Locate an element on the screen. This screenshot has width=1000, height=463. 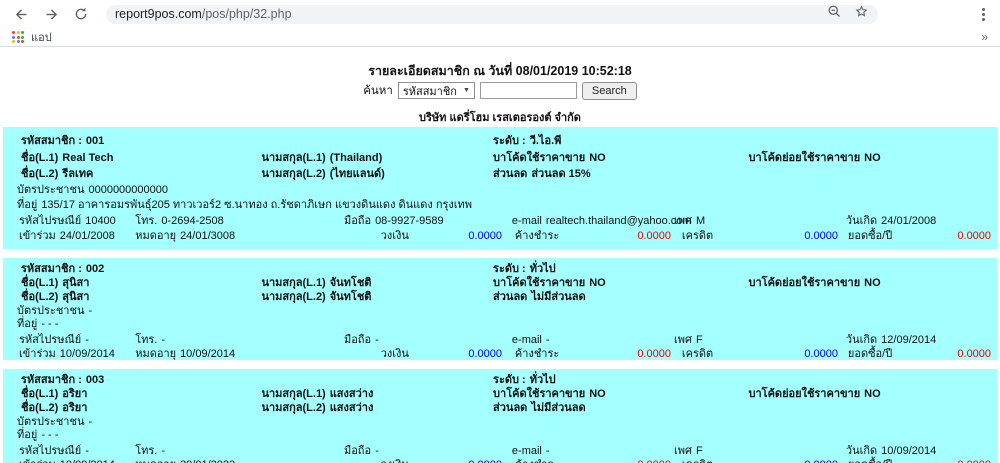
expires-value: 24/01/3008 is located at coordinates (208, 236).